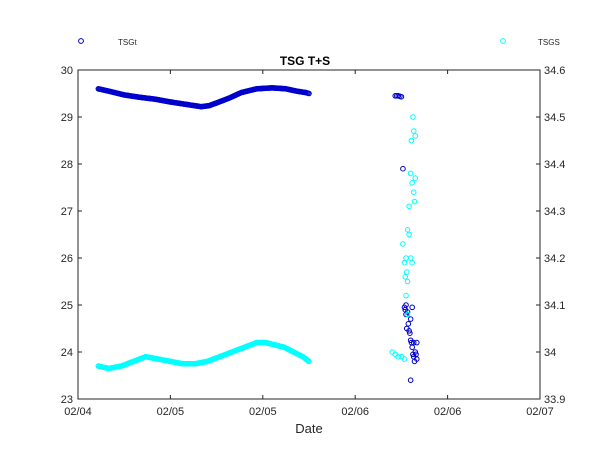 The height and width of the screenshot is (450, 600). What do you see at coordinates (78, 412) in the screenshot?
I see `x-tick-label: 02/04` at bounding box center [78, 412].